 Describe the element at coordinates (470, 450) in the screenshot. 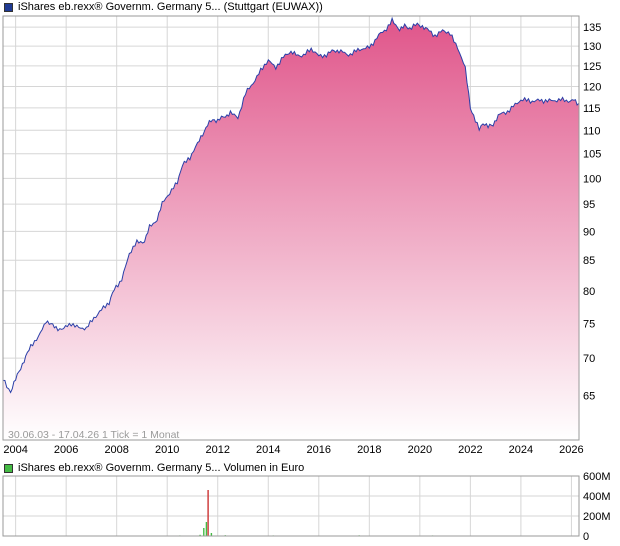

I see `year-tick-label: 2022` at that location.